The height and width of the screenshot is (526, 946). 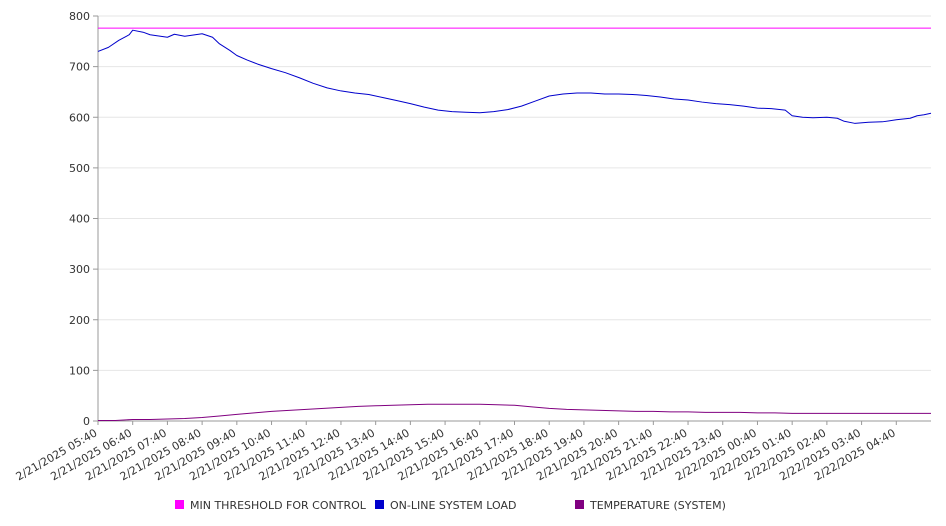 What do you see at coordinates (79, 117) in the screenshot?
I see `y-tick-label: 600` at bounding box center [79, 117].